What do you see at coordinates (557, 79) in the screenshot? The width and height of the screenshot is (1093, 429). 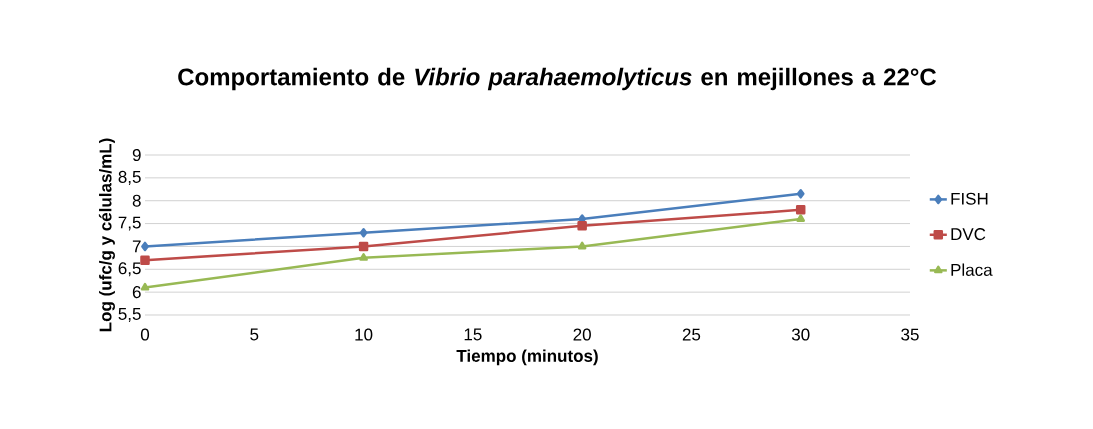 I see `chart-title: Comportamiento de Vibrio parahaemolyticus en mejillones a 22°C` at bounding box center [557, 79].